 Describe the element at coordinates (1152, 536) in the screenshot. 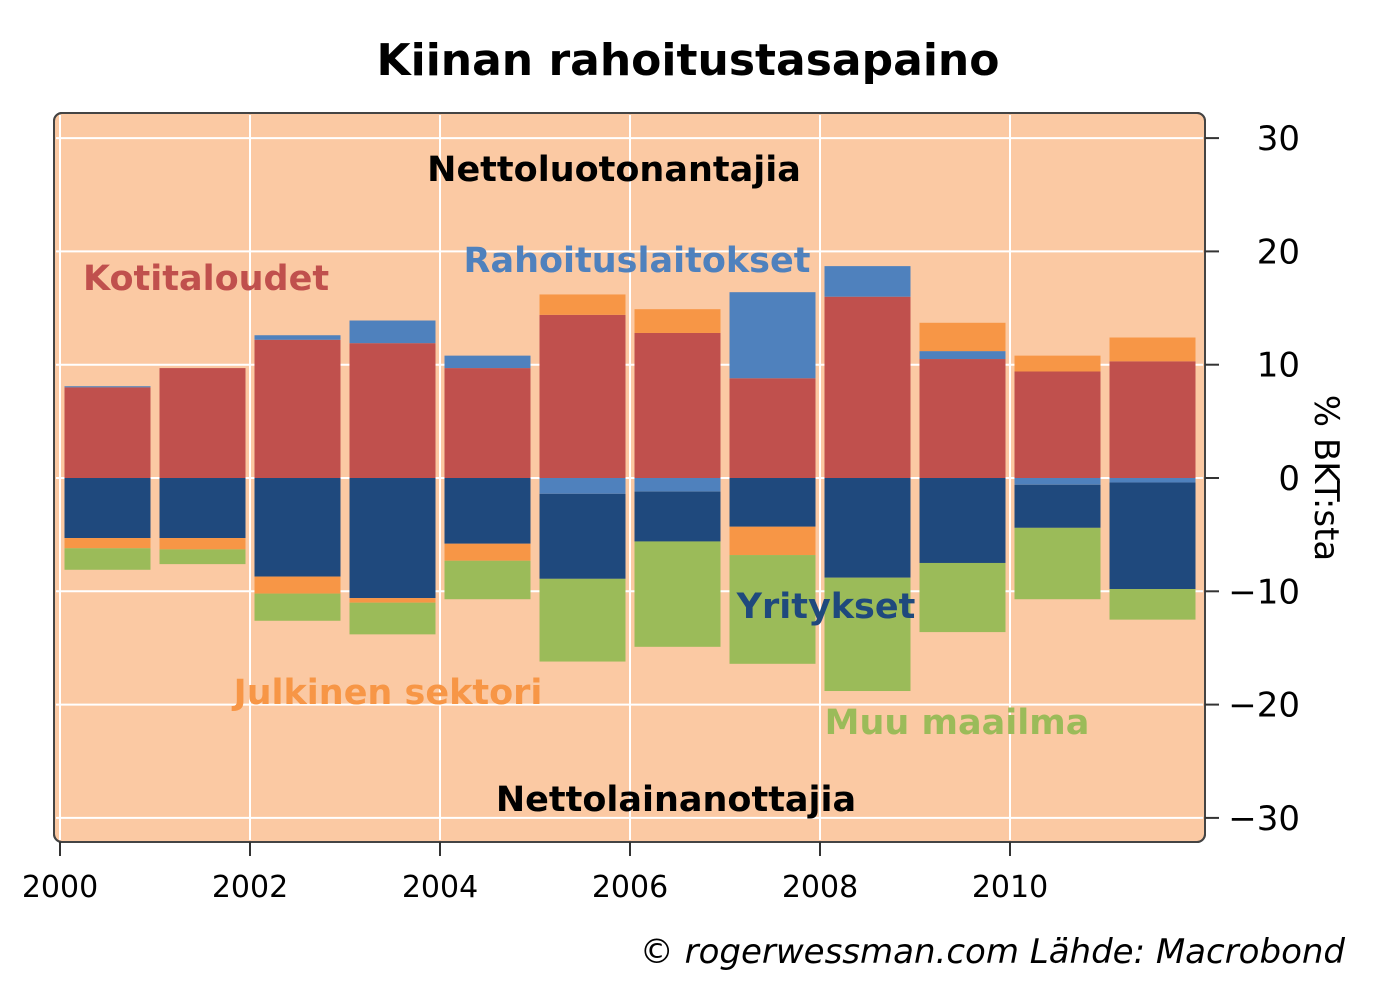

I see `bar-yritykset-2011` at that location.